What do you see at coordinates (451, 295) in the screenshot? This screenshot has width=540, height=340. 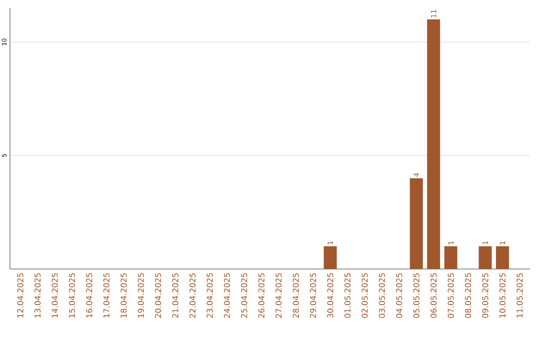 I see `x-tick-label: 07.05.2025` at bounding box center [451, 295].